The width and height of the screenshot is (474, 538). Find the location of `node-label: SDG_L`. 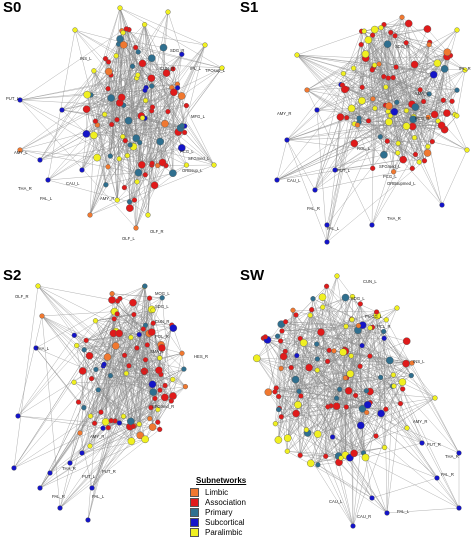

node-label: SDG_L is located at coordinates (162, 306).